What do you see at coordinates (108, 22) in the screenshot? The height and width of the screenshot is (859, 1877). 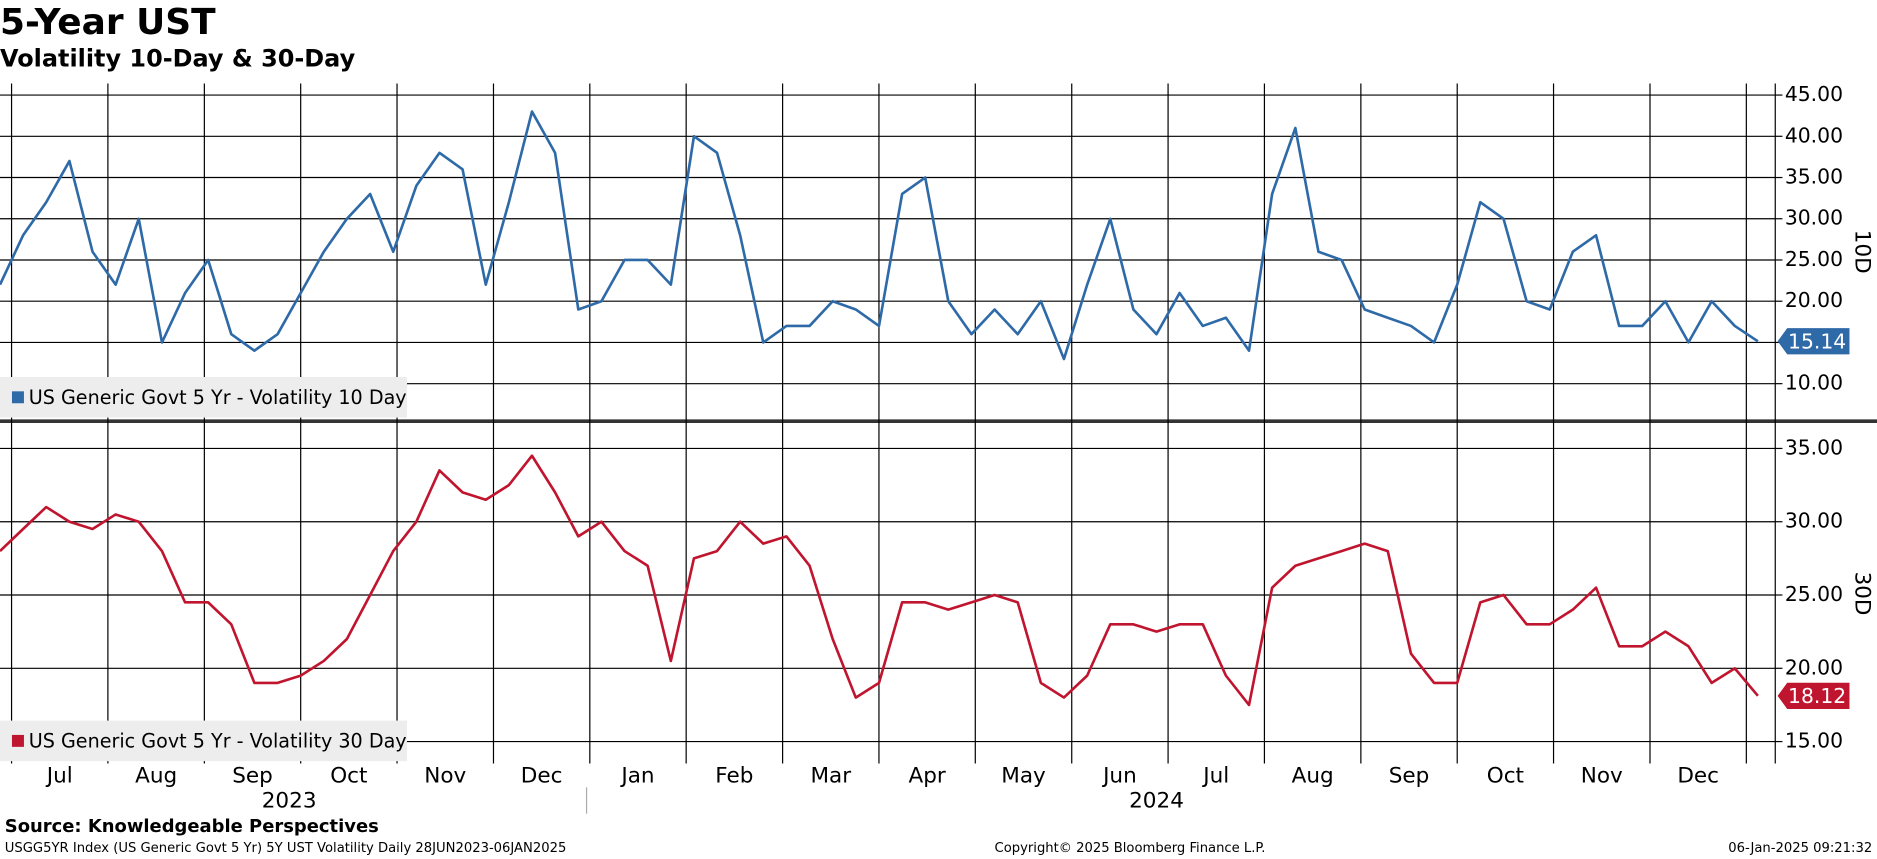 I see `title: 5-Year UST` at bounding box center [108, 22].